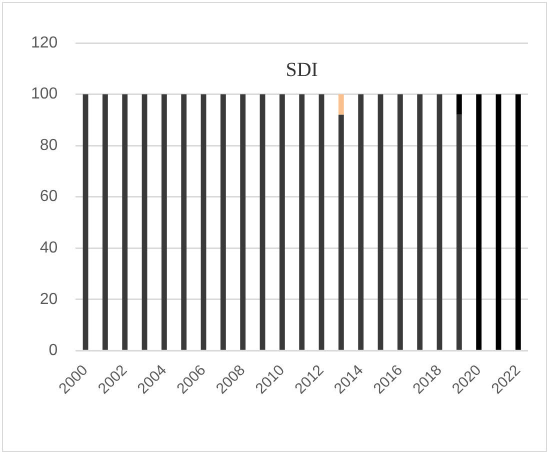  Describe the element at coordinates (44, 94) in the screenshot. I see `y-tick-label: 100` at that location.